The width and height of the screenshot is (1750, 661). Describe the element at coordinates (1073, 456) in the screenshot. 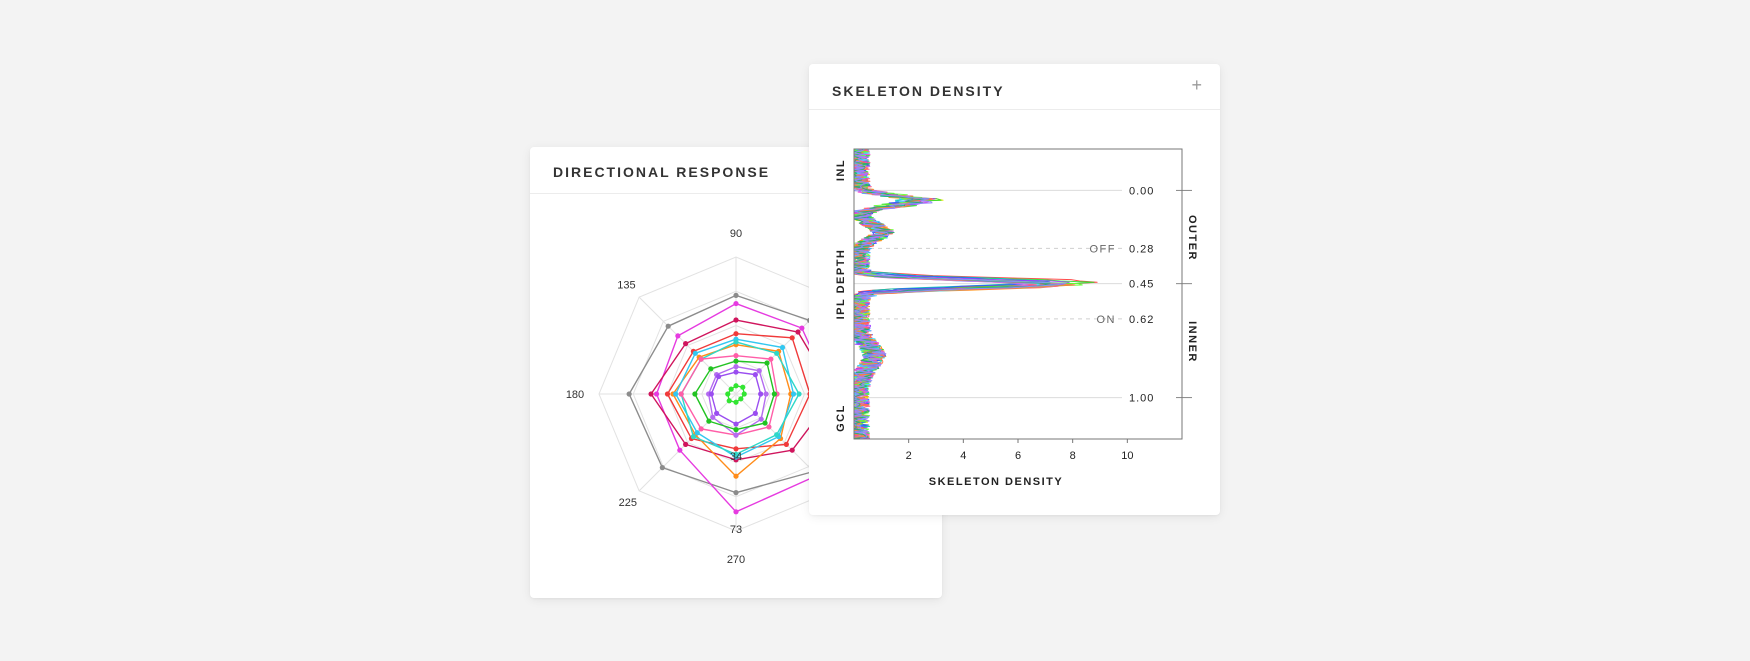

I see `x-tick-label-8: 8` at that location.